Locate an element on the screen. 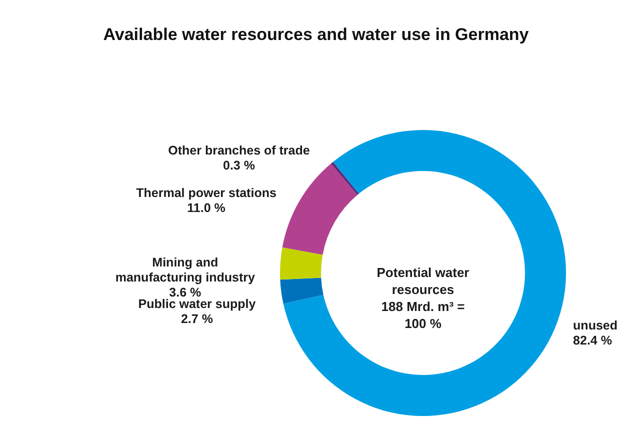  chart-title: Available water resources and water use in Germany is located at coordinates (316, 34).